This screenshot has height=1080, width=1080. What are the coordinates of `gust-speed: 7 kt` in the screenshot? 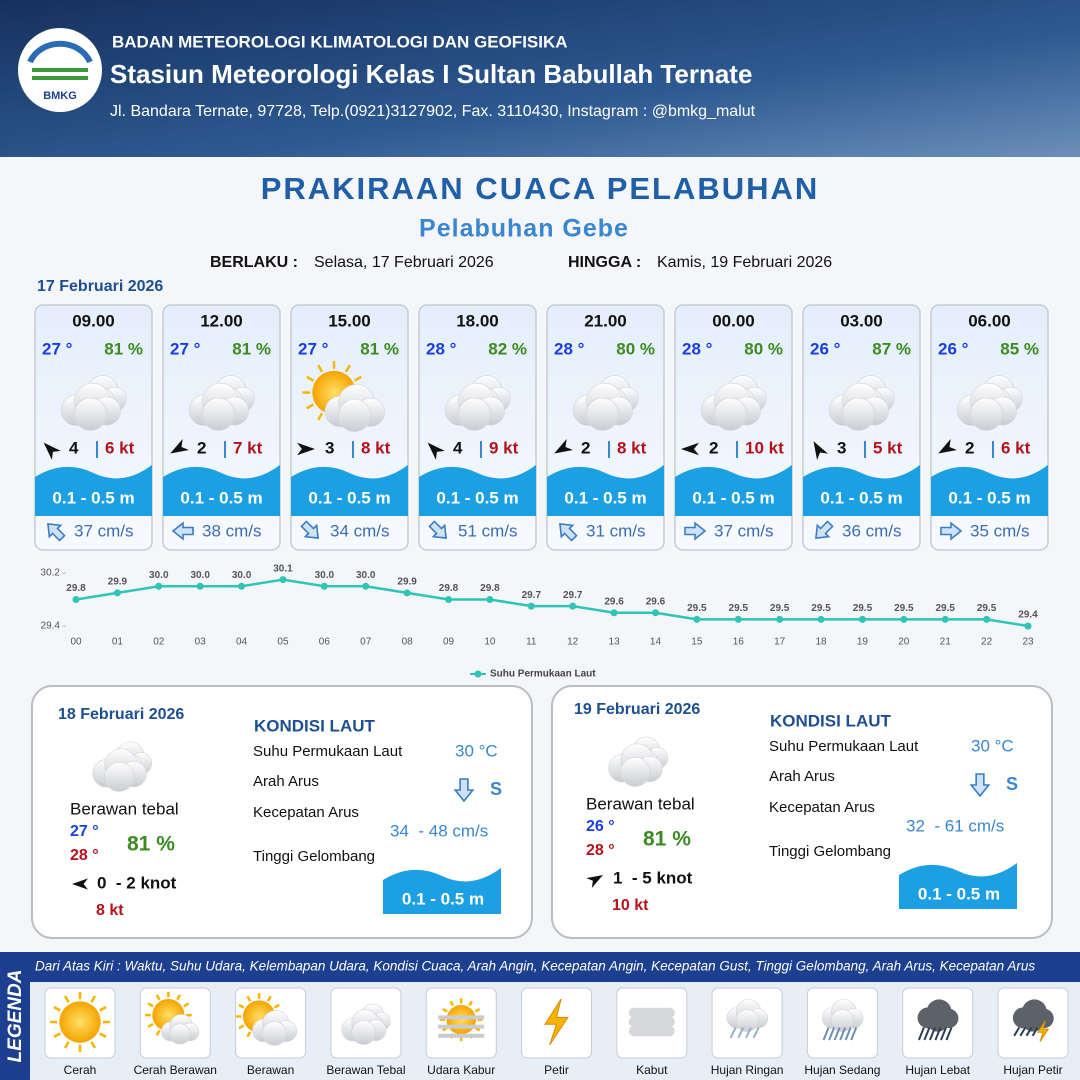 It's located at (248, 447).